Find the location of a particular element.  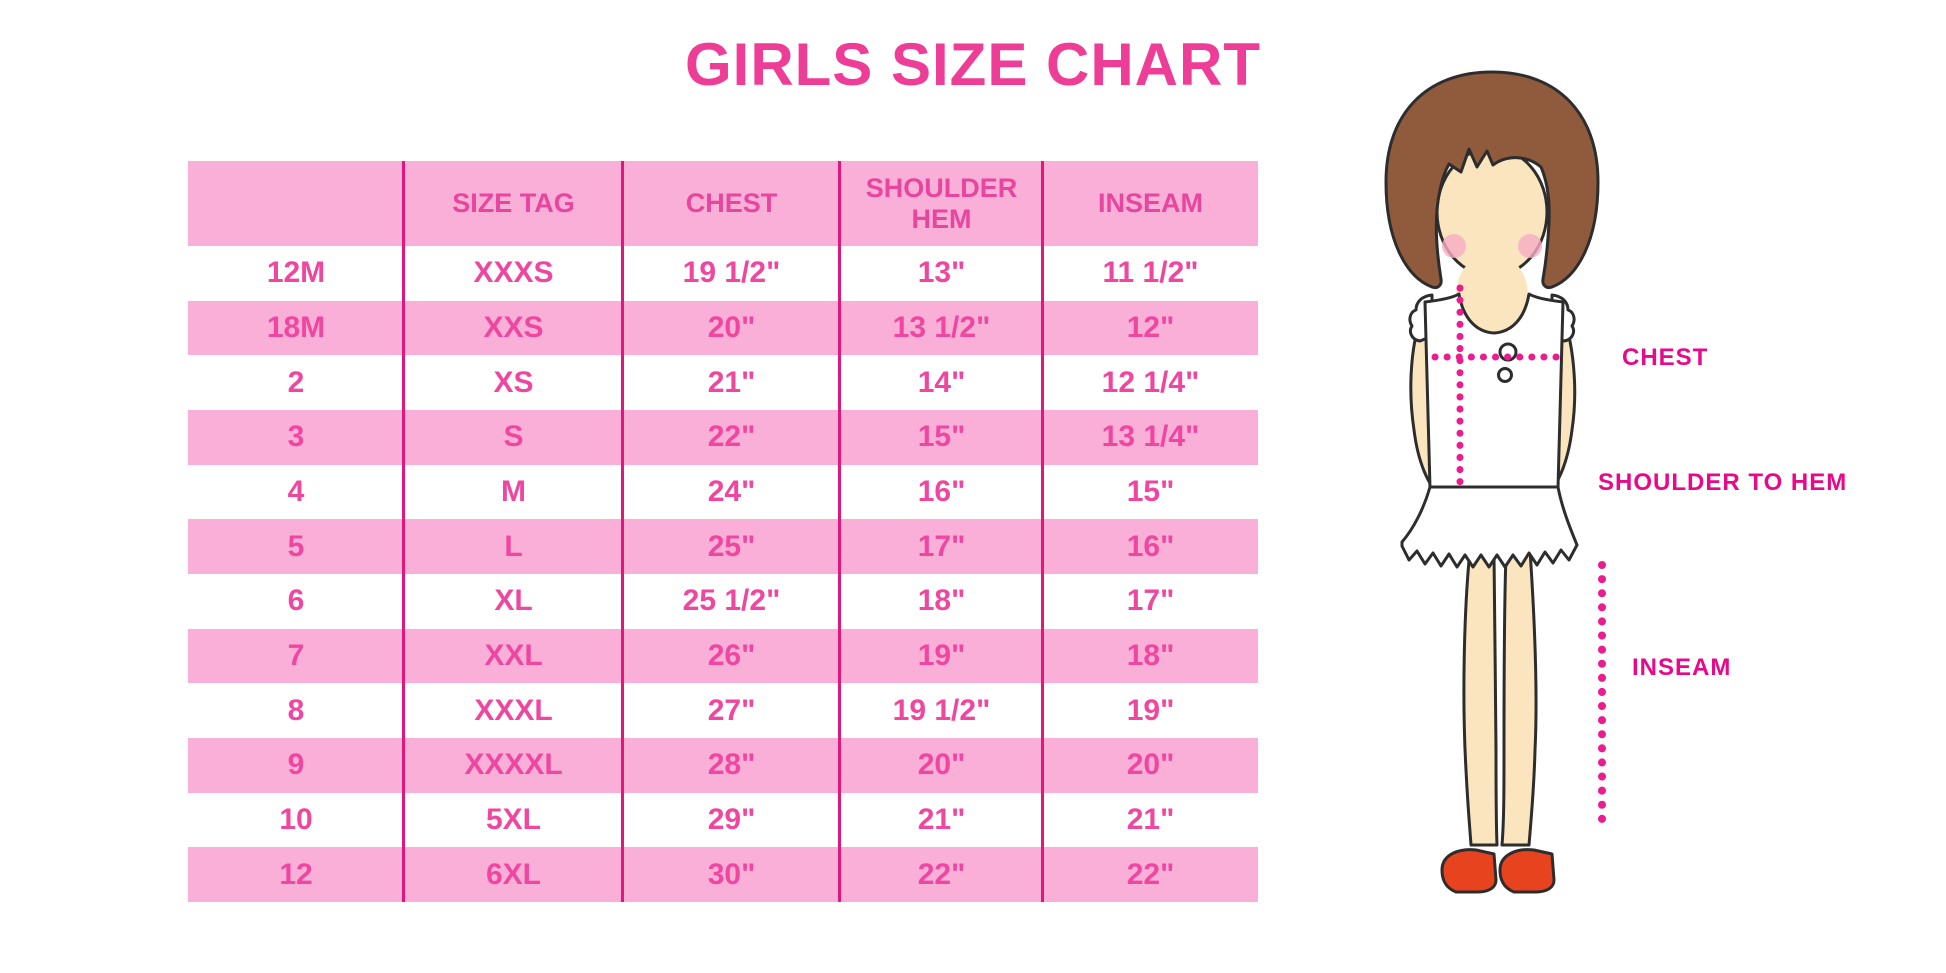

cell-inseam: 19" is located at coordinates (1150, 710).